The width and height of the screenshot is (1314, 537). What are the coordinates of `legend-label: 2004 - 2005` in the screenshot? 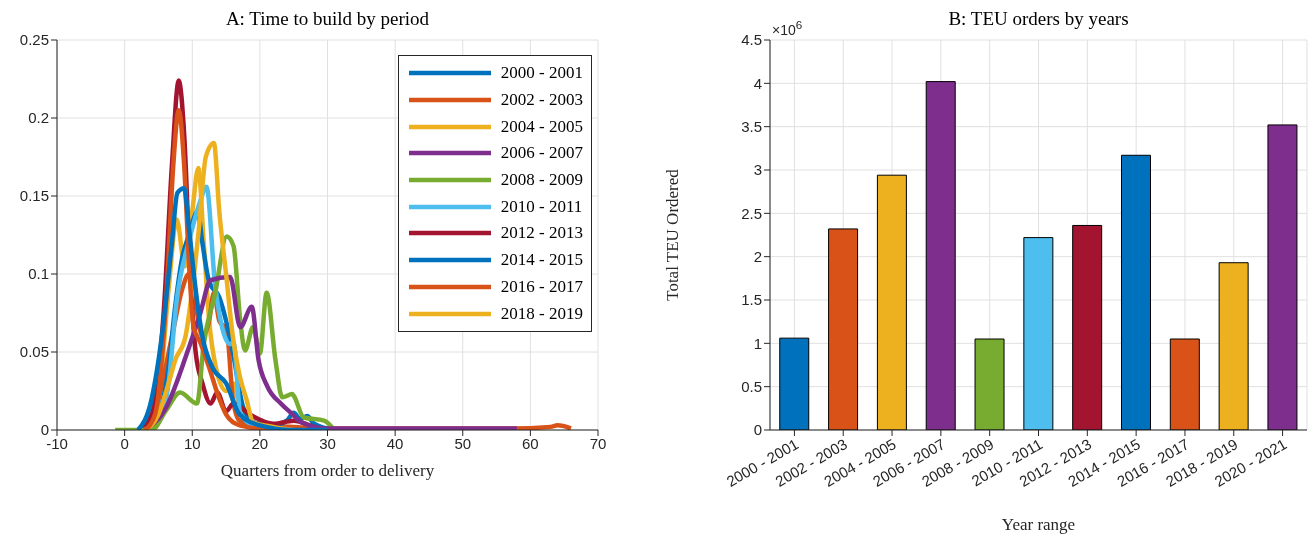 It's located at (541, 126).